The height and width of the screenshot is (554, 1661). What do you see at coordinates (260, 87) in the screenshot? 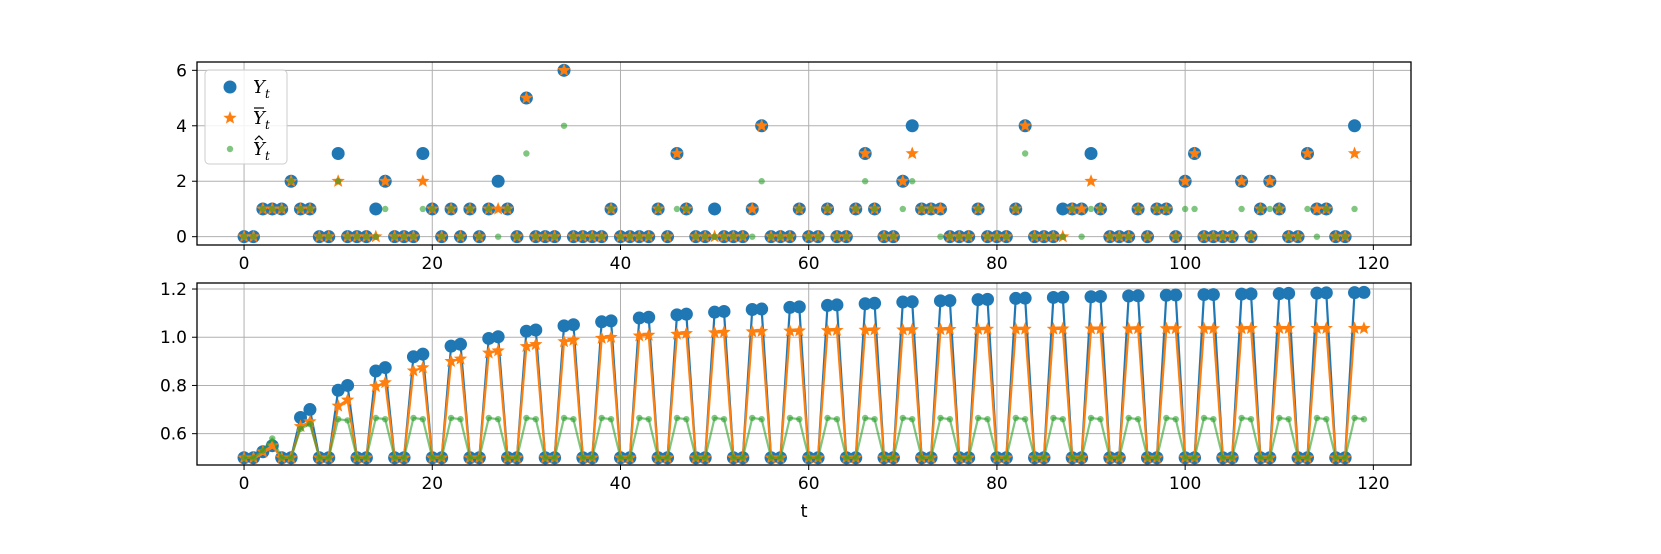
I see `legend-label-Y: Y` at bounding box center [260, 87].